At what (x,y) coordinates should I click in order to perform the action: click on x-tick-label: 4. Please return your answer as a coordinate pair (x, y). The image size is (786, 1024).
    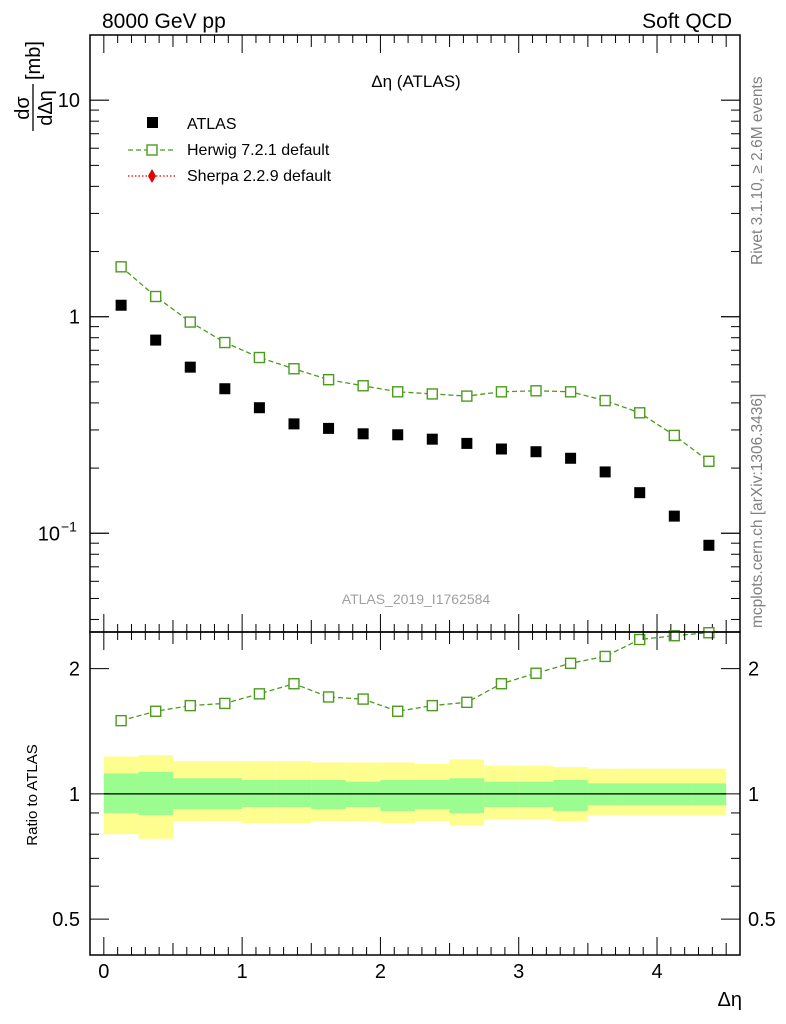
    Looking at the image, I should click on (656, 972).